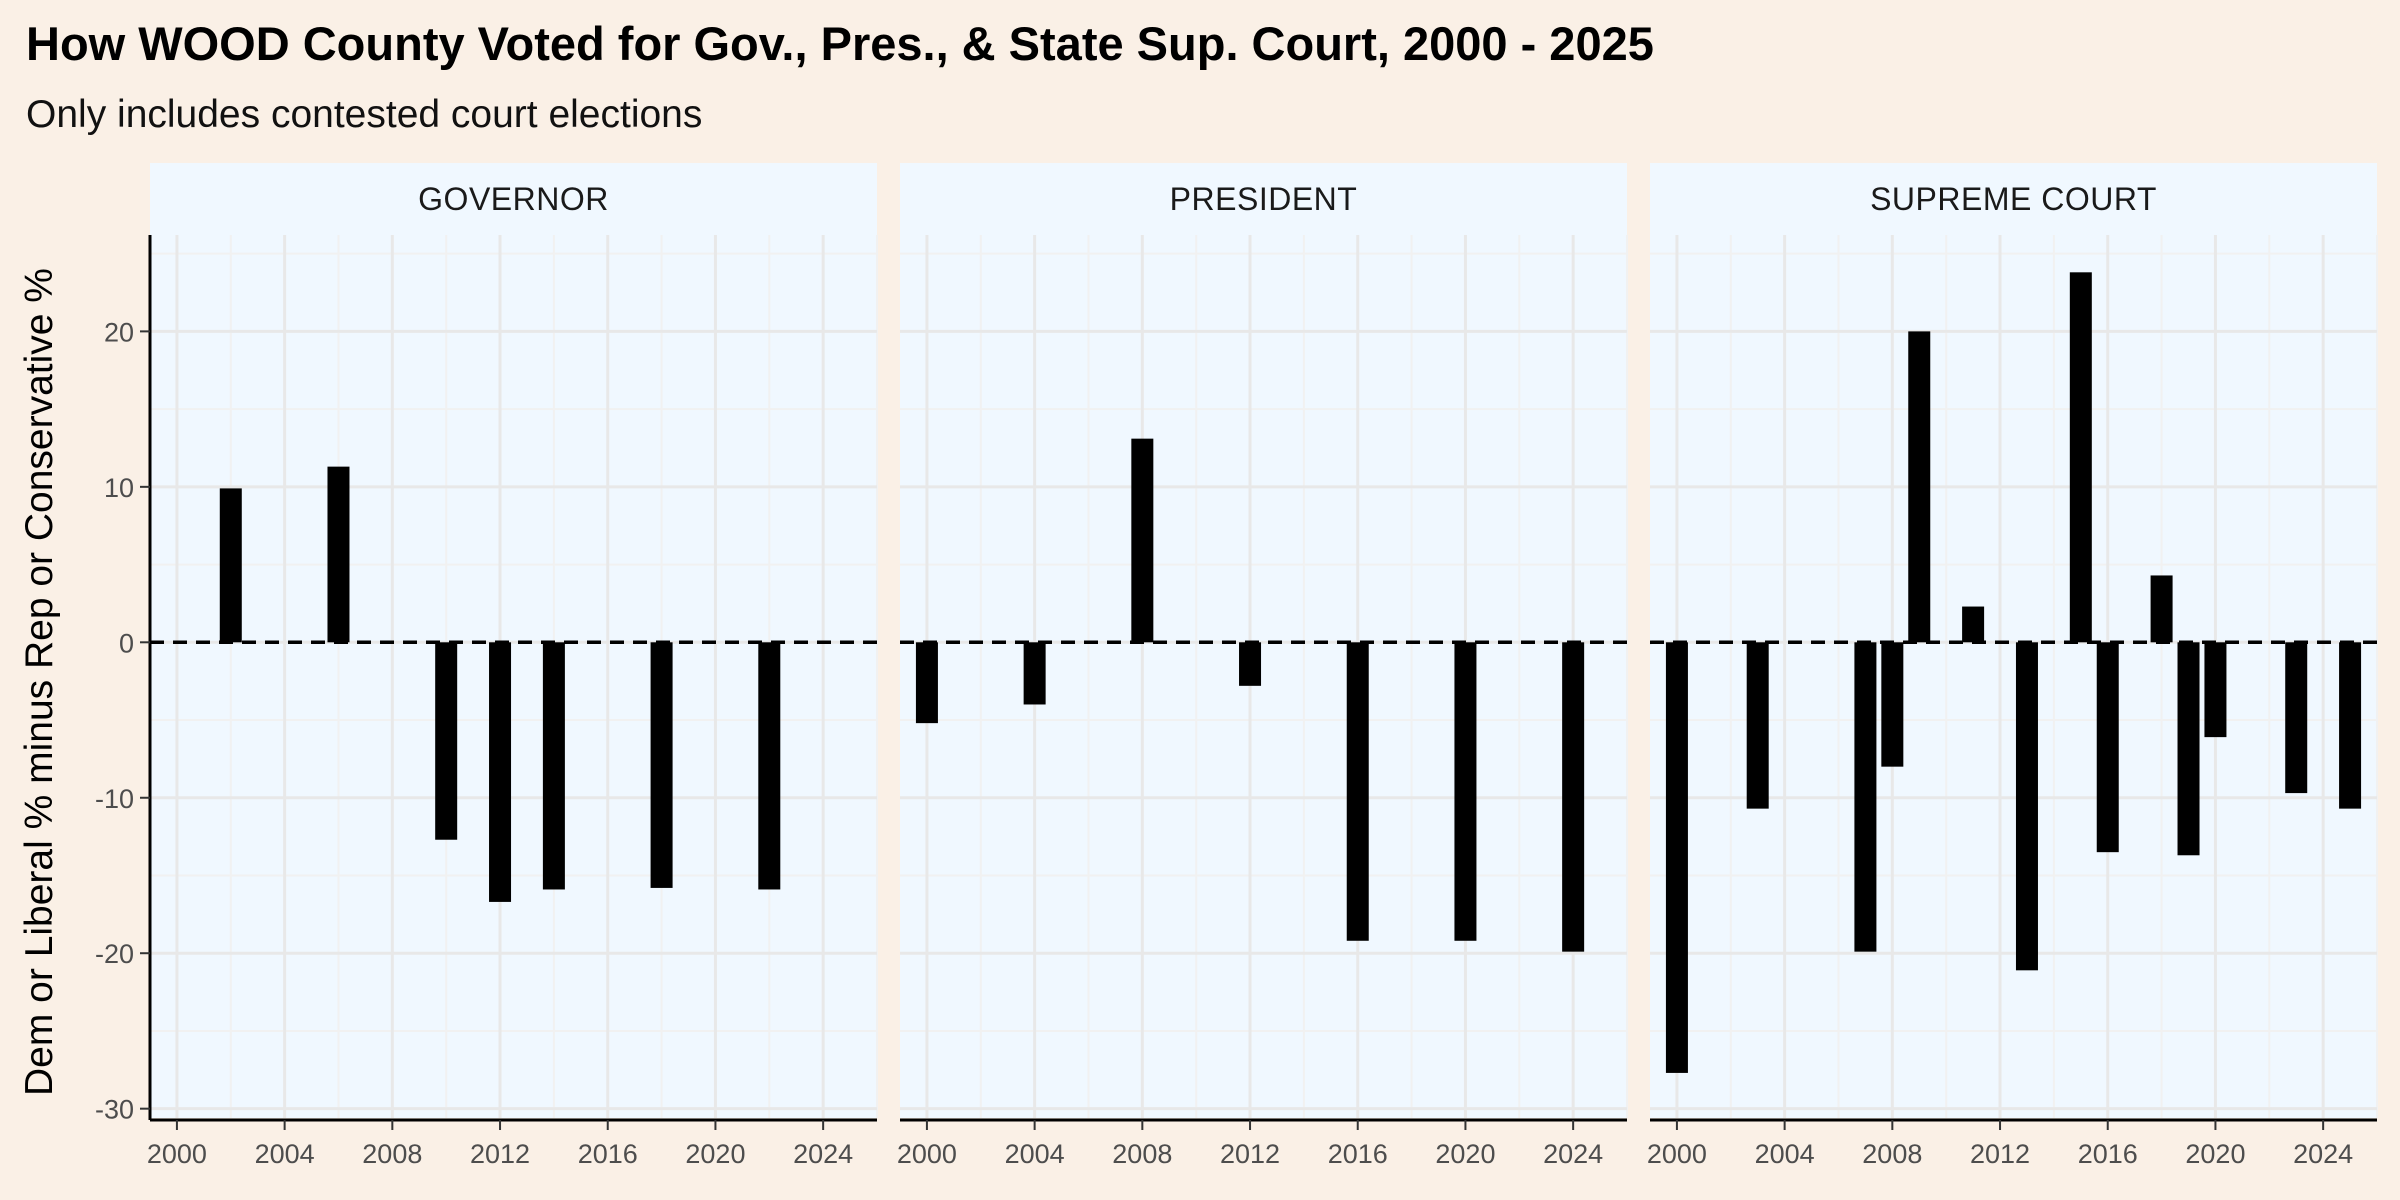 The width and height of the screenshot is (2400, 1200). What do you see at coordinates (769, 766) in the screenshot?
I see `bar-governor-2022` at bounding box center [769, 766].